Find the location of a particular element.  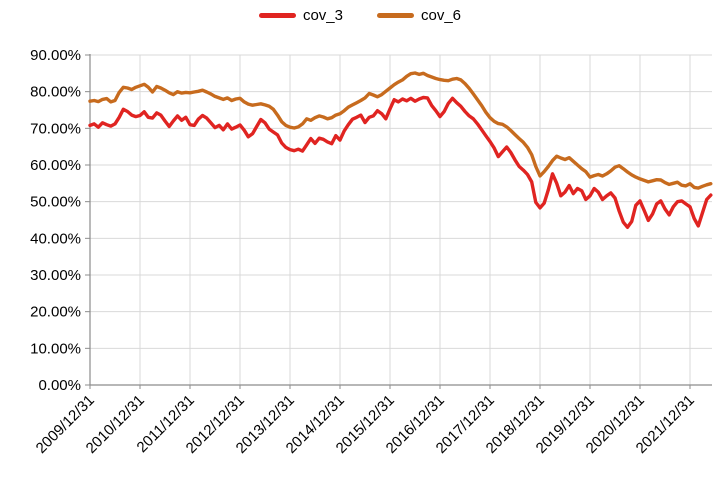

y-tick-label: 0.00% is located at coordinates (59, 385).